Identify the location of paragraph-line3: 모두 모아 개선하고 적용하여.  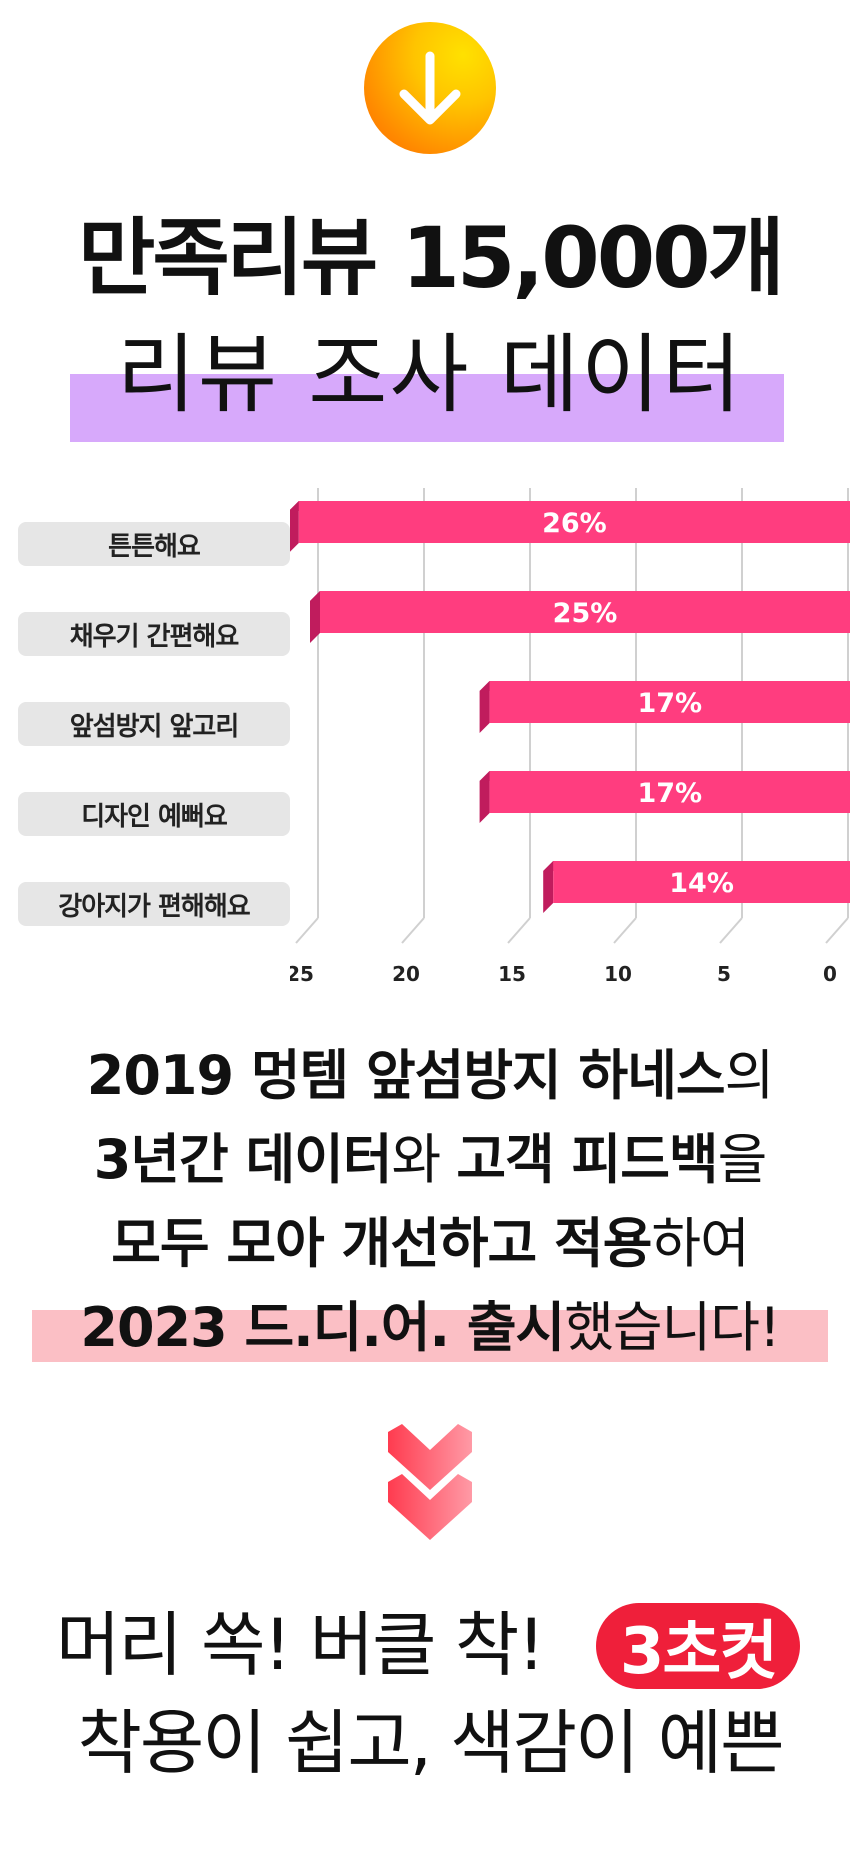
(430, 1244).